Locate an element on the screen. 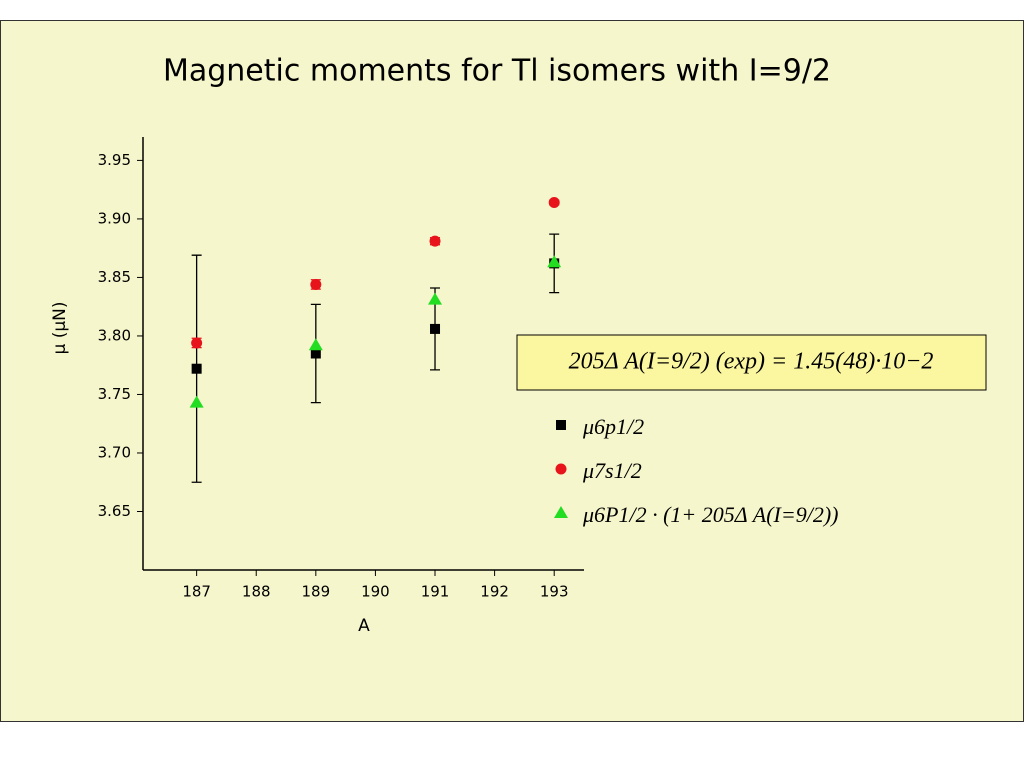 The width and height of the screenshot is (1024, 768). legend-label: μ6P1/2 · (1+ 205Δ A(I=9/2)) is located at coordinates (710, 514).